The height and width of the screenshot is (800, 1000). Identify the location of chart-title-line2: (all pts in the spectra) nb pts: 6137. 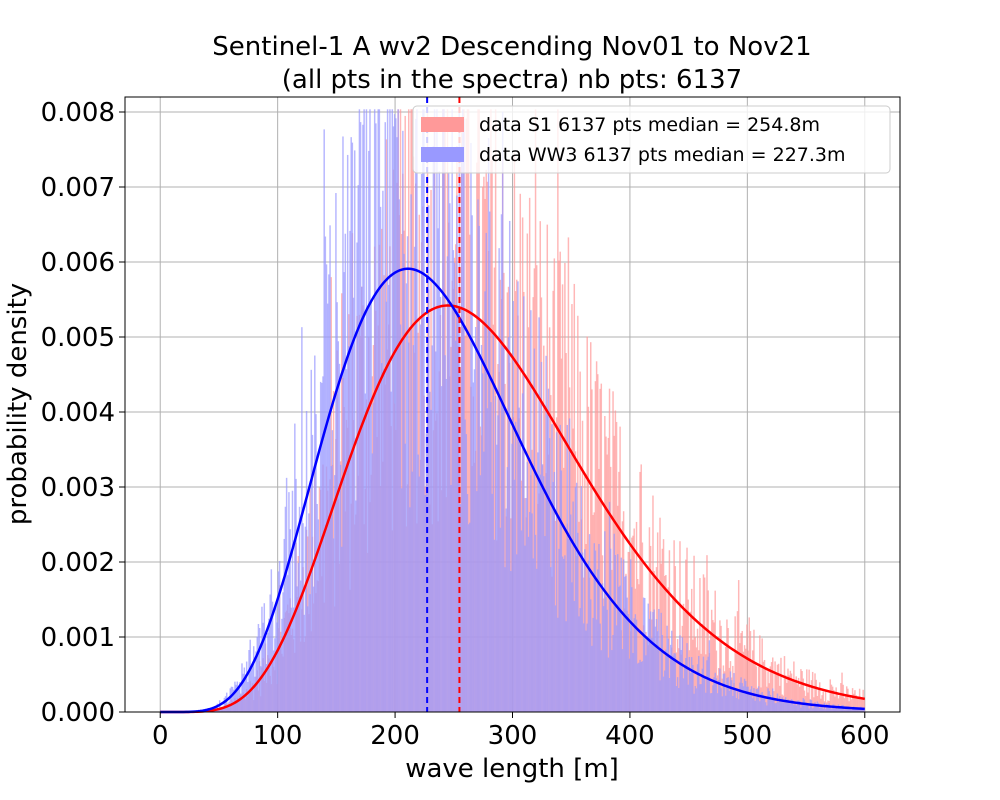
(512, 80).